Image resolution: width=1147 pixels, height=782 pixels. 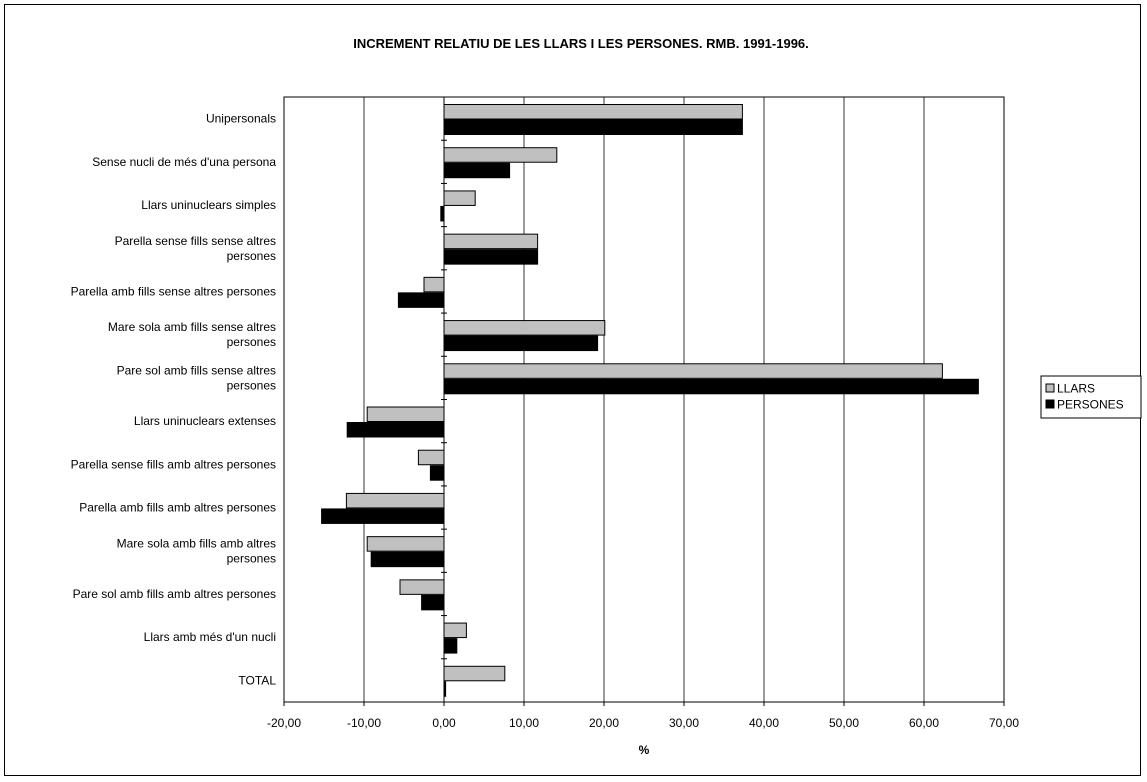 I want to click on x-tick-label: 60,00, so click(x=924, y=723).